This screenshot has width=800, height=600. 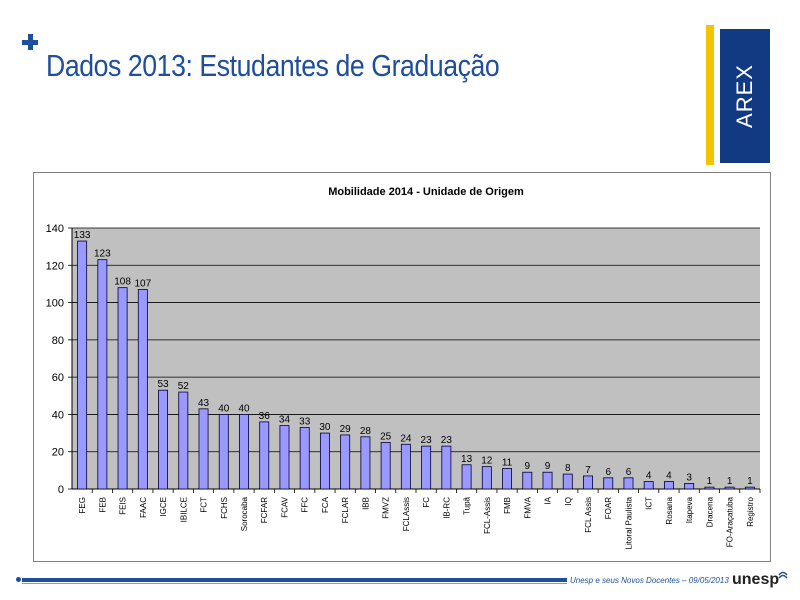 I want to click on data-label: 3, so click(x=689, y=477).